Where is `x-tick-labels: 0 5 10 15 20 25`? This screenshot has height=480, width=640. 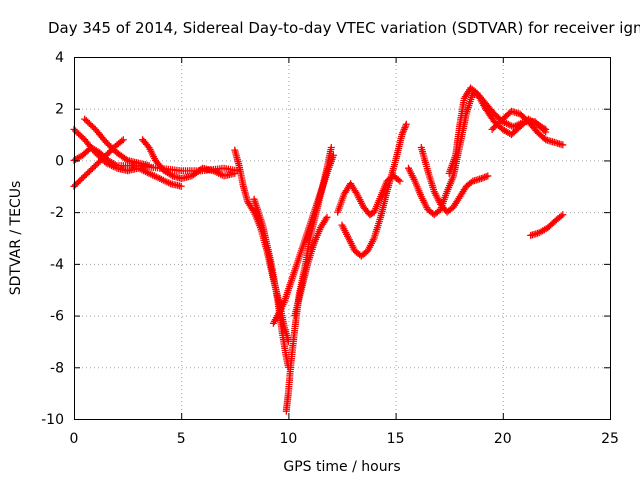 x-tick-labels: 0 5 10 15 20 25 is located at coordinates (344, 439).